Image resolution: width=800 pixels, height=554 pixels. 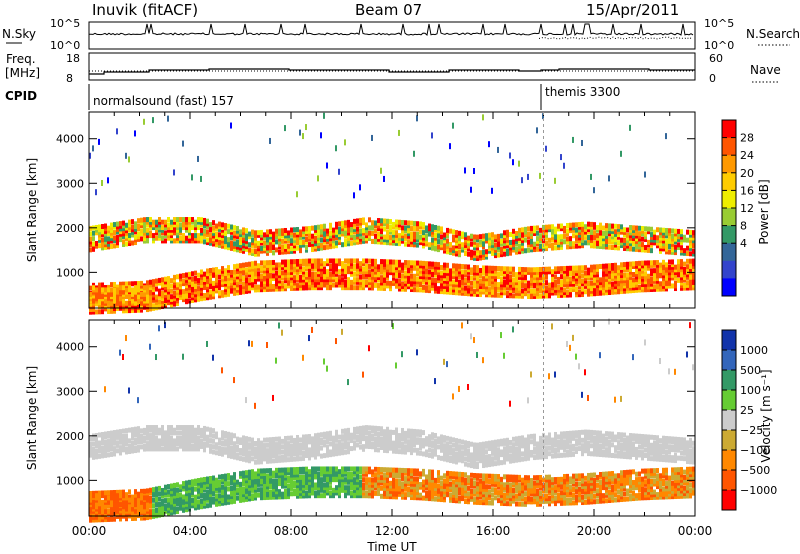 I want to click on colorbar-label-1: 24, so click(x=747, y=155).